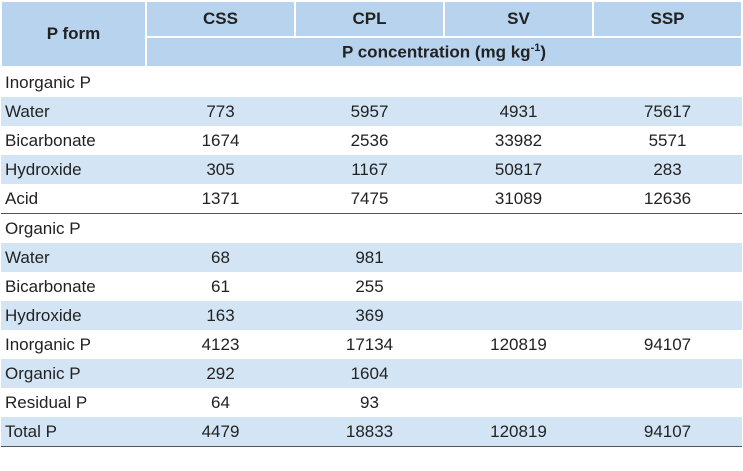 The image size is (743, 471). What do you see at coordinates (667, 19) in the screenshot?
I see `column-header: SSP` at bounding box center [667, 19].